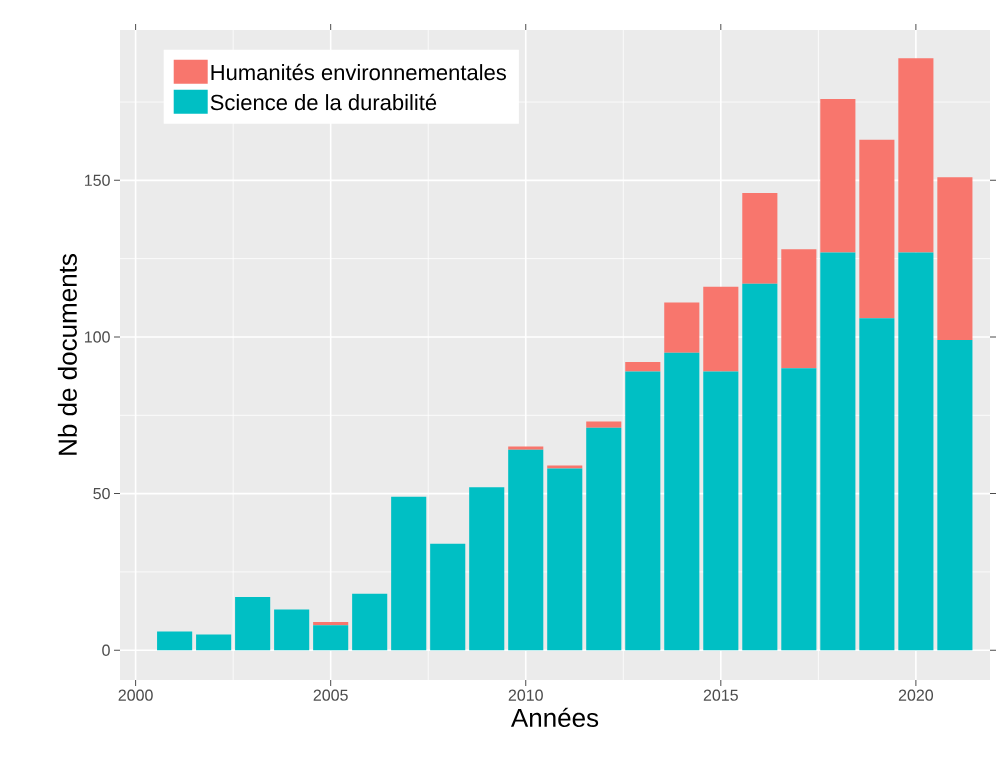 The image size is (1006, 770). What do you see at coordinates (525, 695) in the screenshot?
I see `x-tick-label: 2010` at bounding box center [525, 695].